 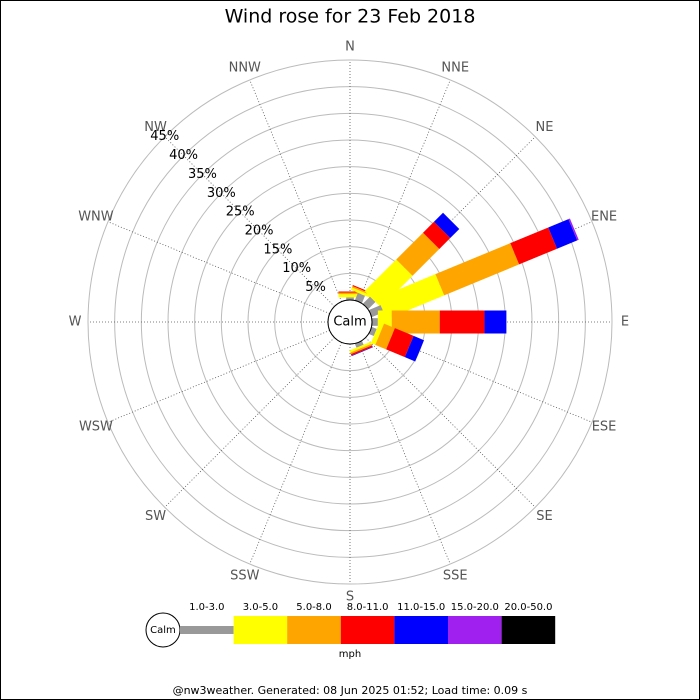 What do you see at coordinates (245, 576) in the screenshot?
I see `direction-label: SSW` at bounding box center [245, 576].